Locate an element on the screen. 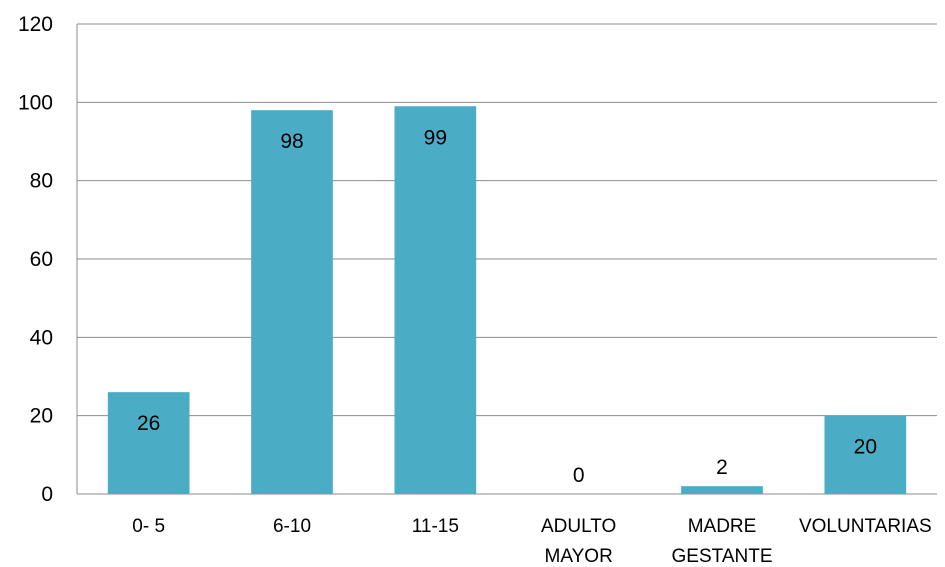 Image resolution: width=945 pixels, height=567 pixels. y-tick-label: 80 is located at coordinates (41, 181).